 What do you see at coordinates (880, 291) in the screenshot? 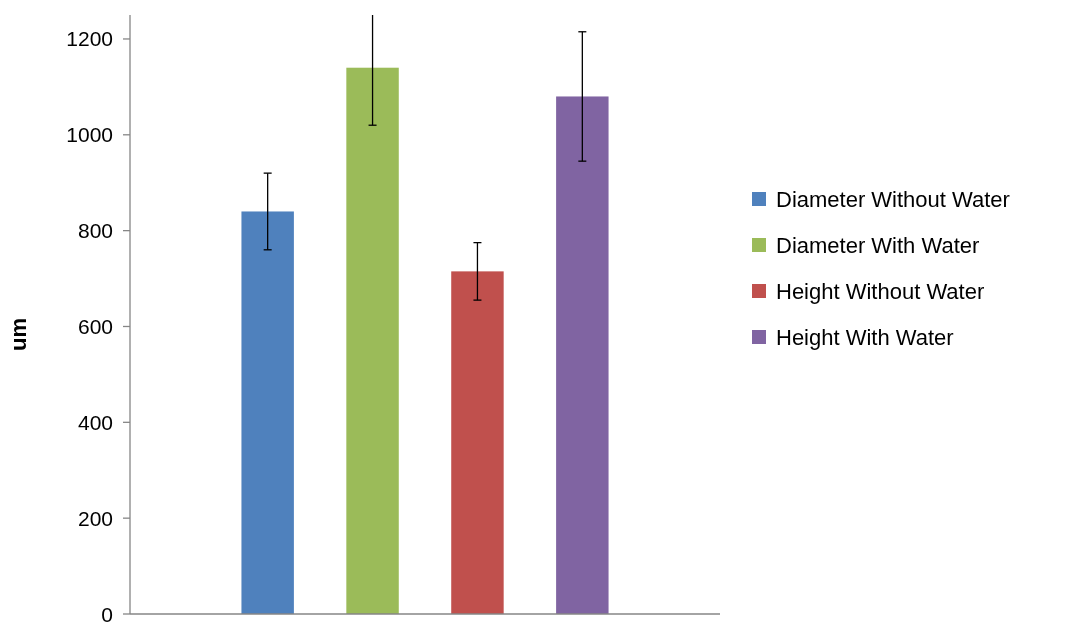
I see `legend-label: Height Without Water` at bounding box center [880, 291].